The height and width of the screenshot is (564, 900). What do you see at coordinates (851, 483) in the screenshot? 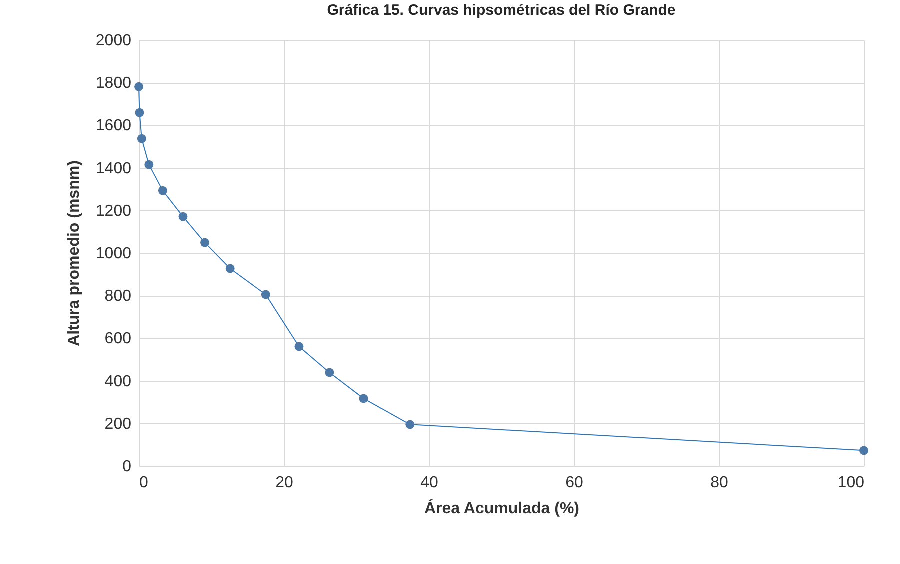
I see `x-tick-label: 100` at bounding box center [851, 483].